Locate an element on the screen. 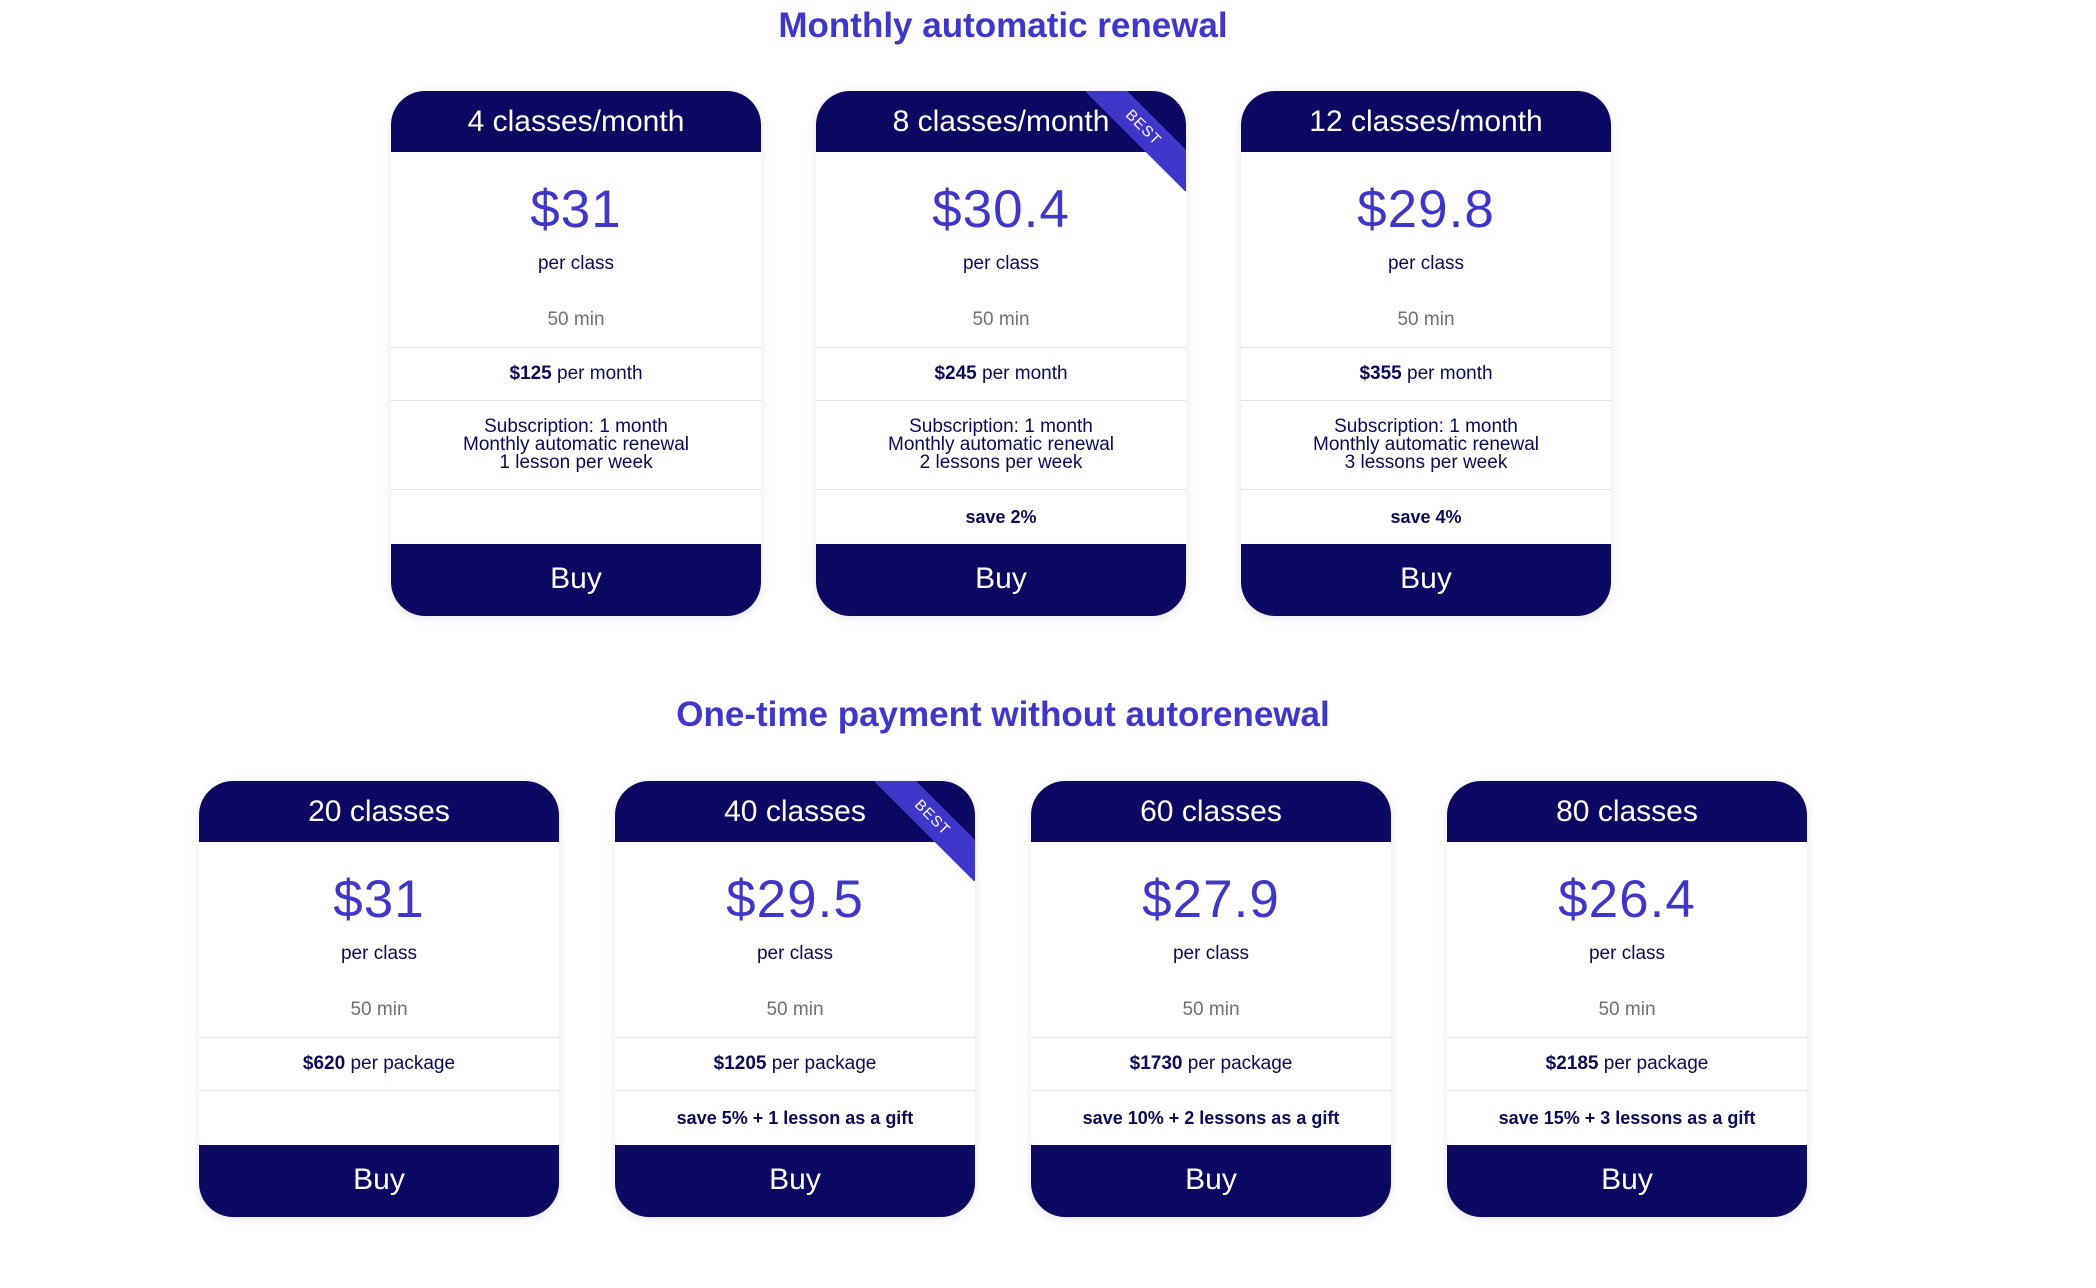 The image size is (2096, 1288). plan-total: $245 per month is located at coordinates (1001, 373).